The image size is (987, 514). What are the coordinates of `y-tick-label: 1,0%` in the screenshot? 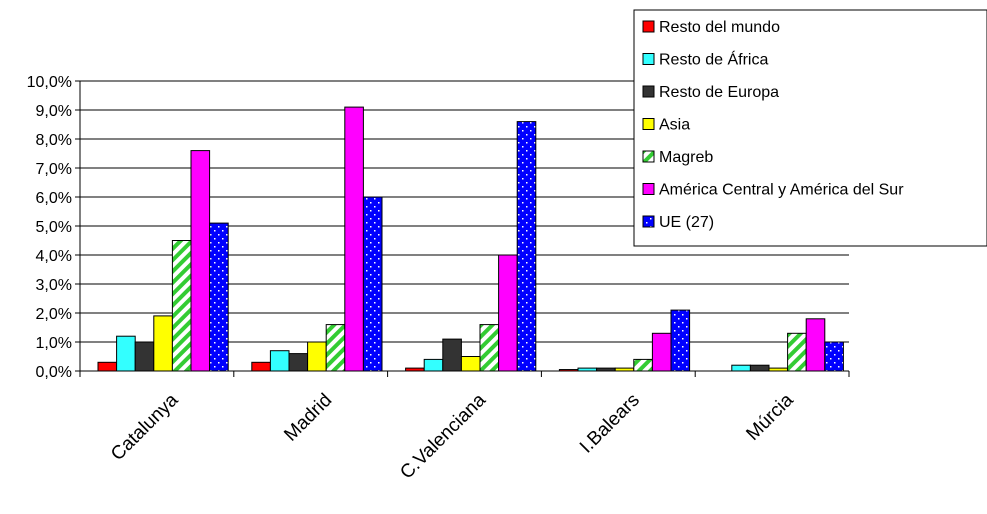 It's located at (54, 343).